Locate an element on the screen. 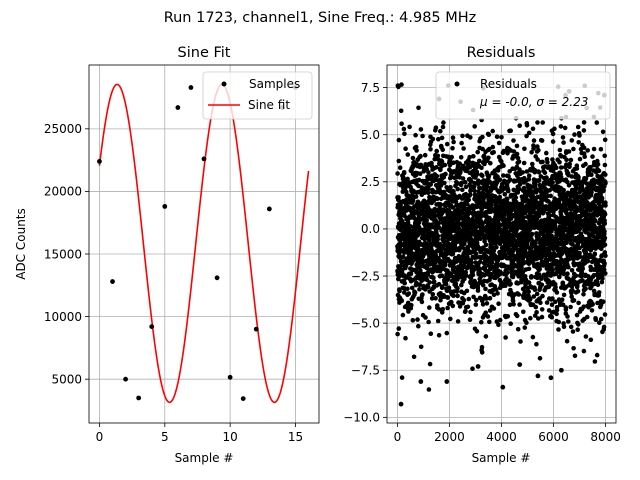 This screenshot has height=480, width=640. residuals-x-tick-label: 8000 is located at coordinates (605, 437).